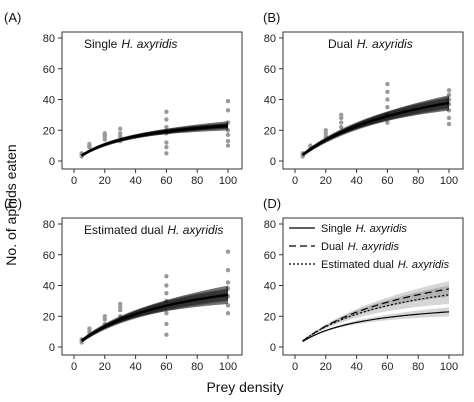 This screenshot has height=402, width=474. I want to click on confidence-band-dotted, so click(375, 313).